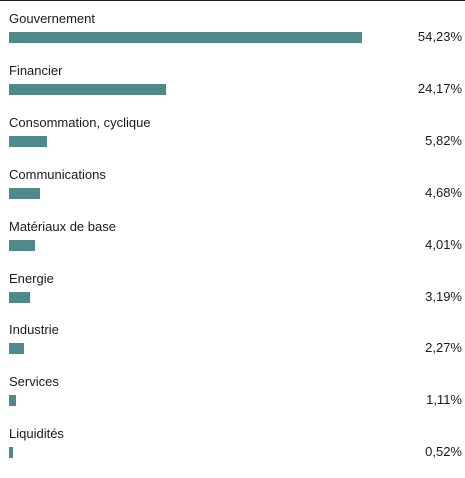 This screenshot has width=465, height=478. I want to click on bar-row: Gouvernement 54,23%, so click(232, 37).